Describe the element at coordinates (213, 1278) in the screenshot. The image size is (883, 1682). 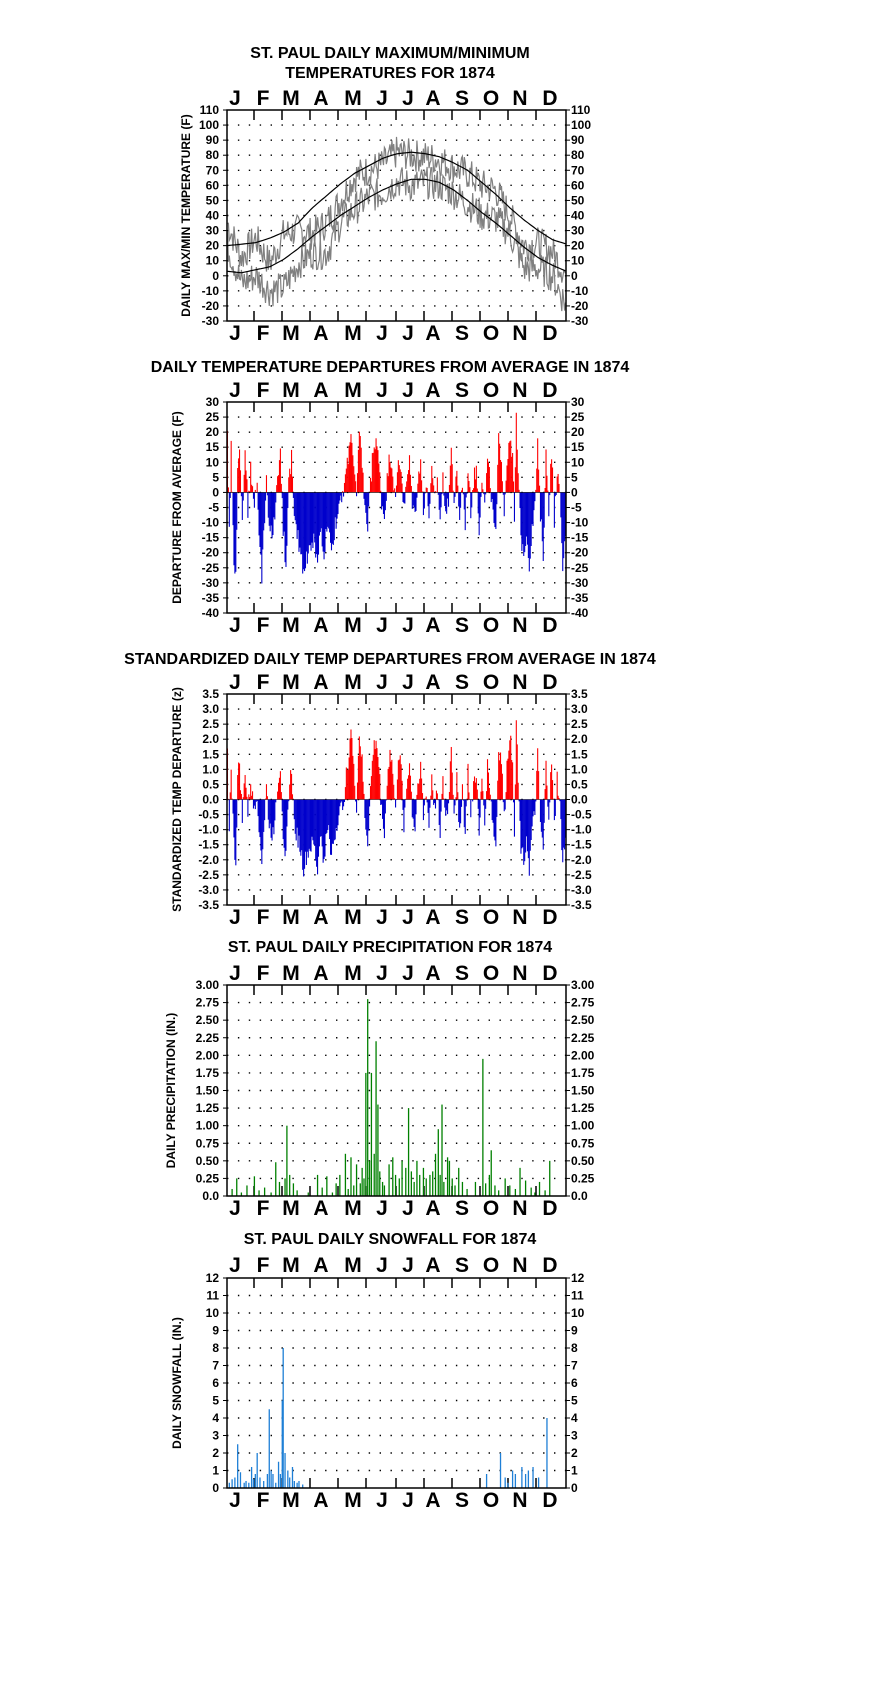
I see `y-tick-left: 12` at that location.